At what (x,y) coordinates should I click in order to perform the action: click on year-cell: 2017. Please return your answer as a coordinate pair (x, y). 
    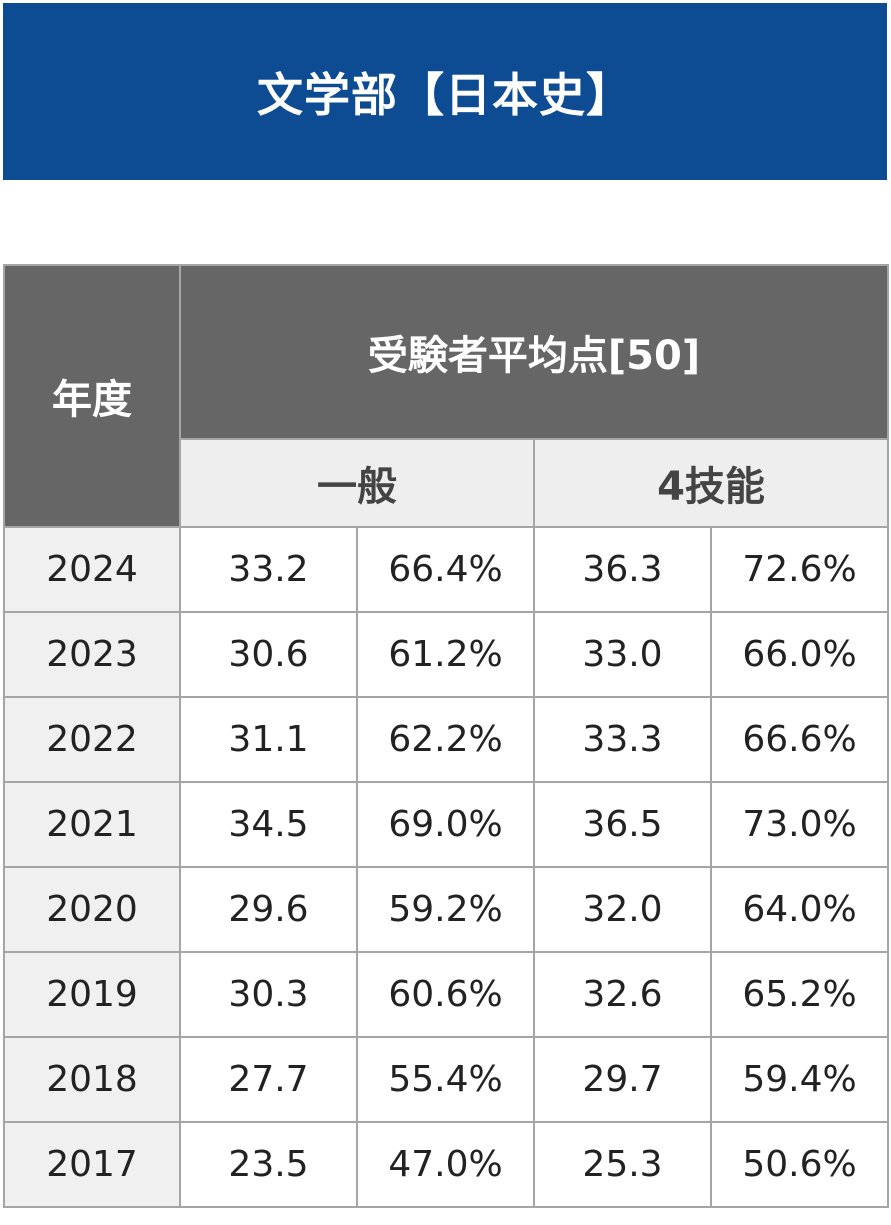
    Looking at the image, I should click on (92, 1164).